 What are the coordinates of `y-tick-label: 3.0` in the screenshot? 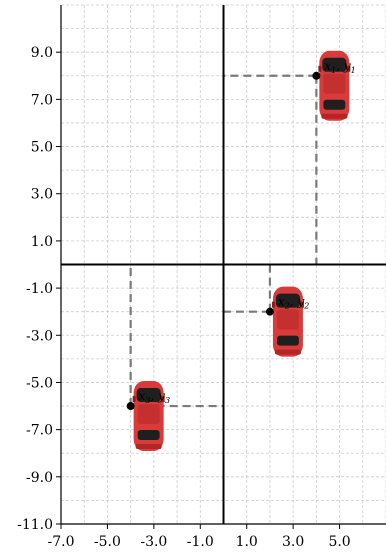 It's located at (42, 195).